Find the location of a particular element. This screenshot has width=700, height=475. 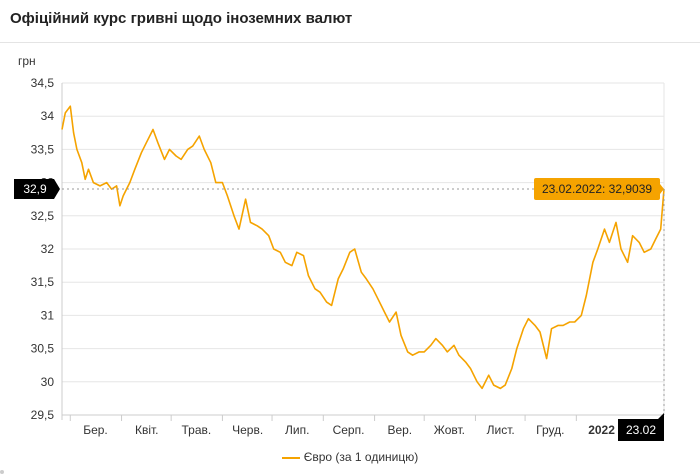

y-tick-label: 34,5 is located at coordinates (43, 83).